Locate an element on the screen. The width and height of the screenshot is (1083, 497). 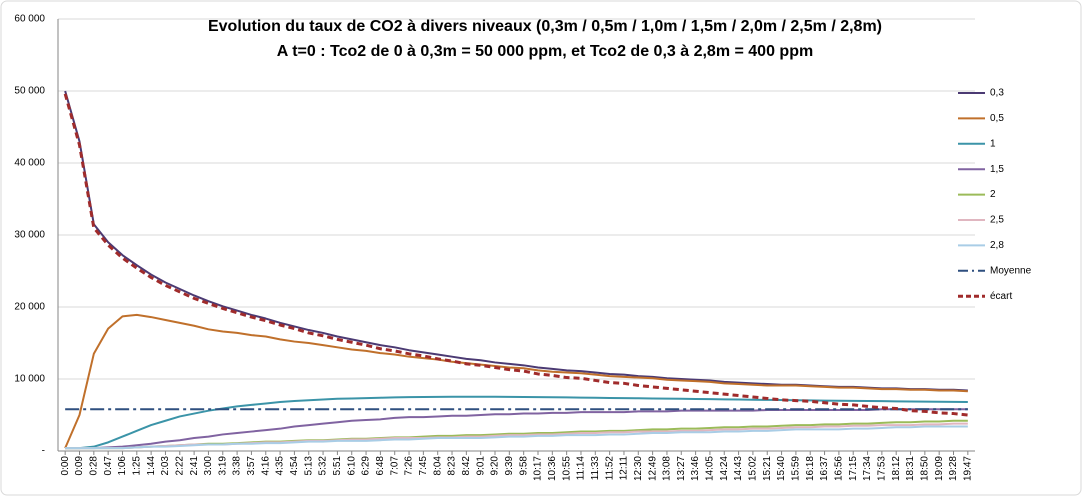
x-tick-label: 11:33 is located at coordinates (595, 468).